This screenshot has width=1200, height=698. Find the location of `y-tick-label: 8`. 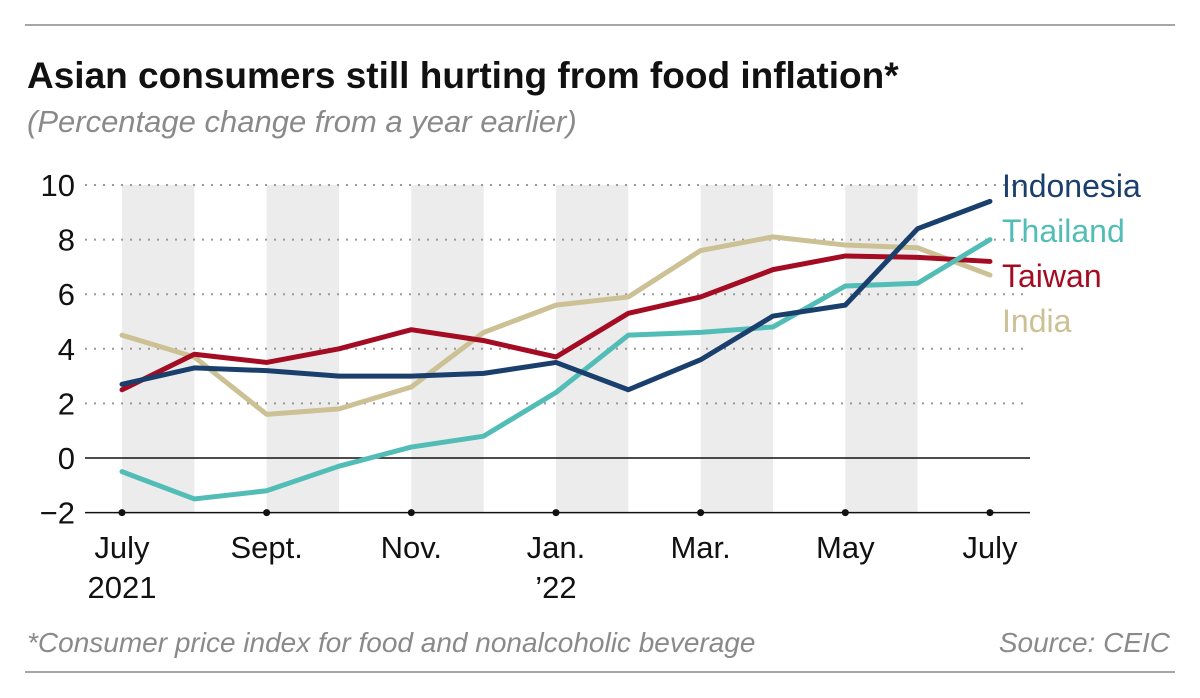

y-tick-label: 8 is located at coordinates (66, 240).